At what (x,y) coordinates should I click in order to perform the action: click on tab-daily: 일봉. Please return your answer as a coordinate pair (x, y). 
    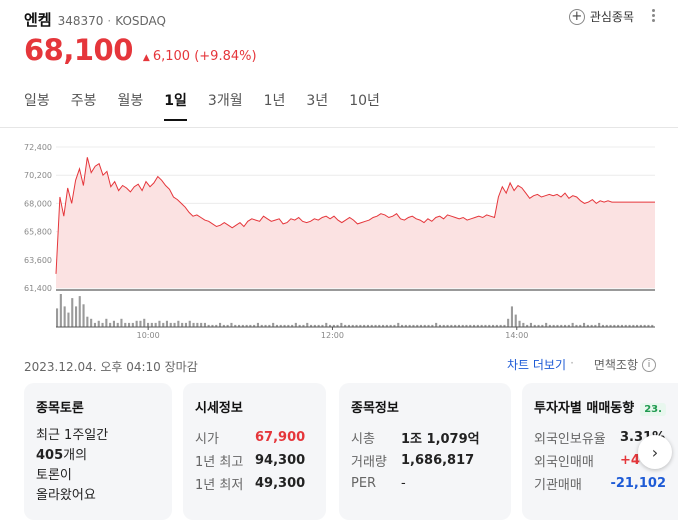
    Looking at the image, I should click on (37, 101).